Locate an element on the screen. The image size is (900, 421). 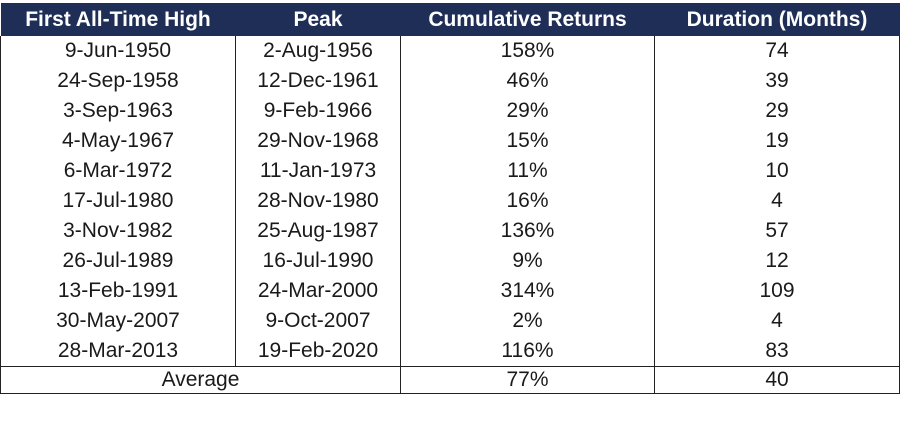
peak-cell: 16-Jul-1990 is located at coordinates (318, 261).